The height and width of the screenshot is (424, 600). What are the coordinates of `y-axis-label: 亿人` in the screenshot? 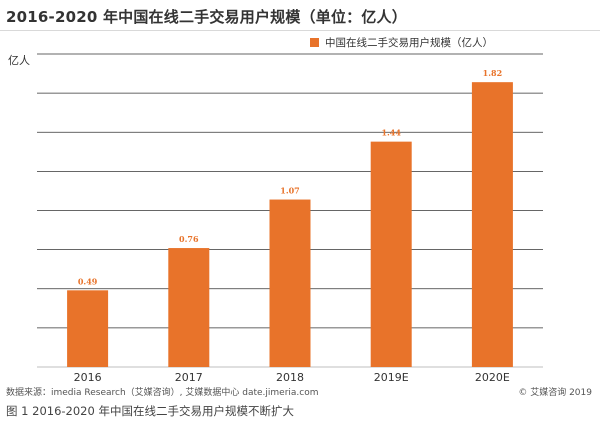 It's located at (19, 60).